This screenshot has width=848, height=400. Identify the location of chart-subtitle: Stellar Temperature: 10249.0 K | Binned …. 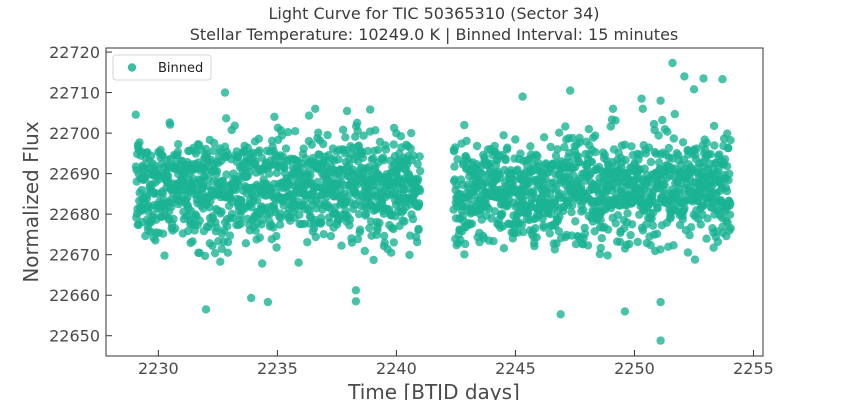
(434, 34).